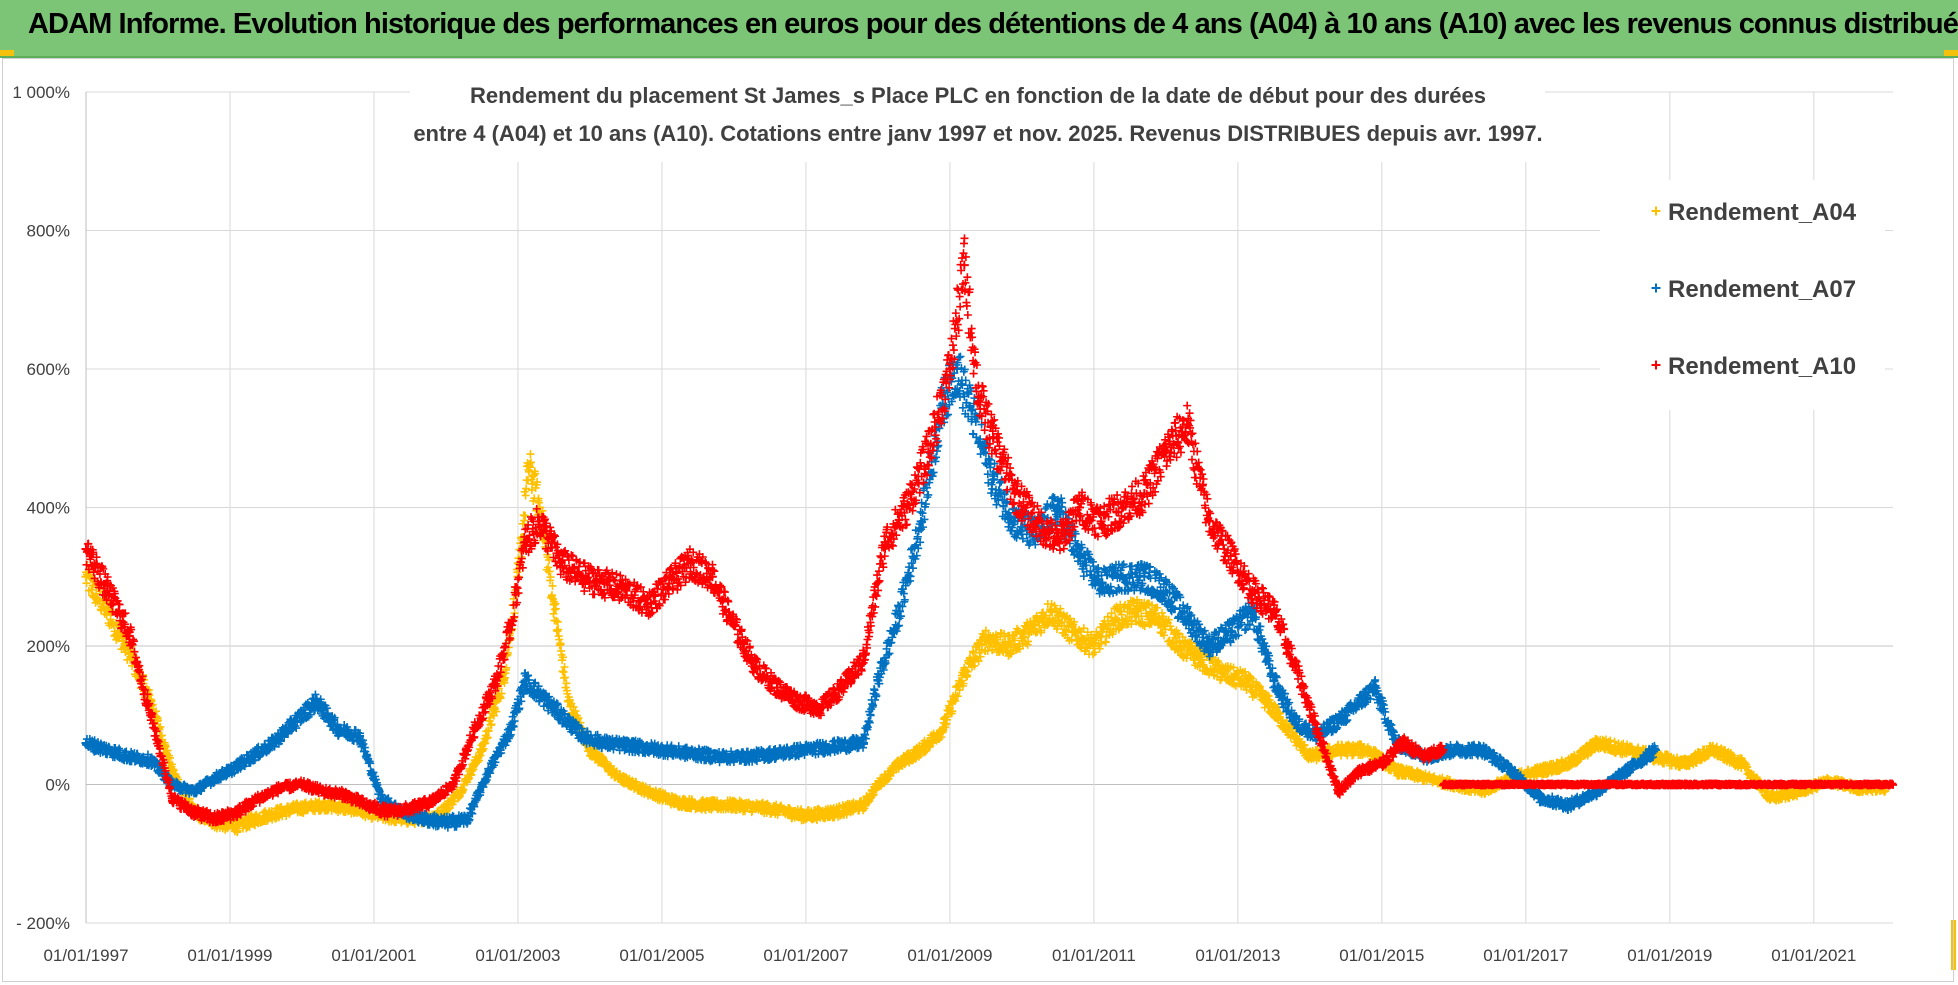 Image resolution: width=1958 pixels, height=985 pixels. I want to click on x-tick-label: 01/01/2021, so click(1813, 955).